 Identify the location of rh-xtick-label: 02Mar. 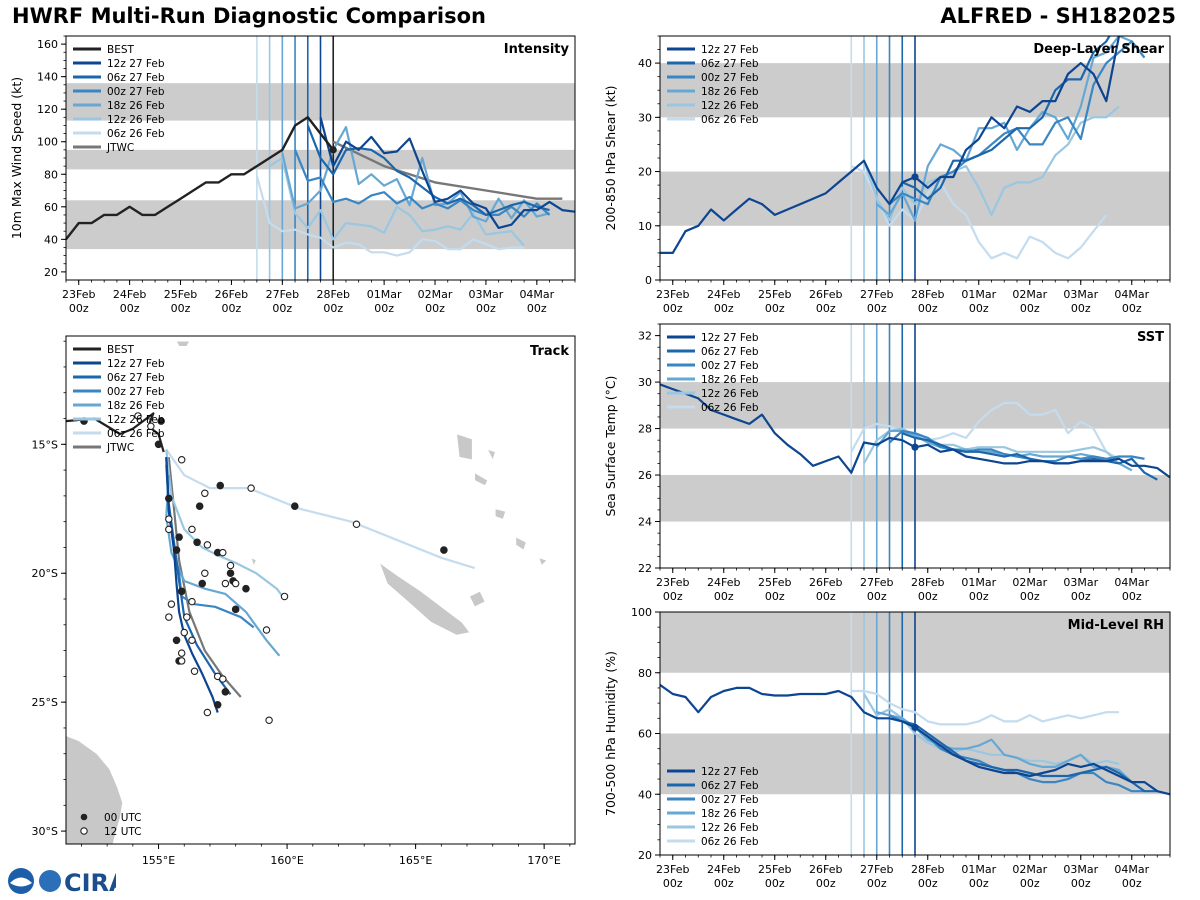
(1029, 869).